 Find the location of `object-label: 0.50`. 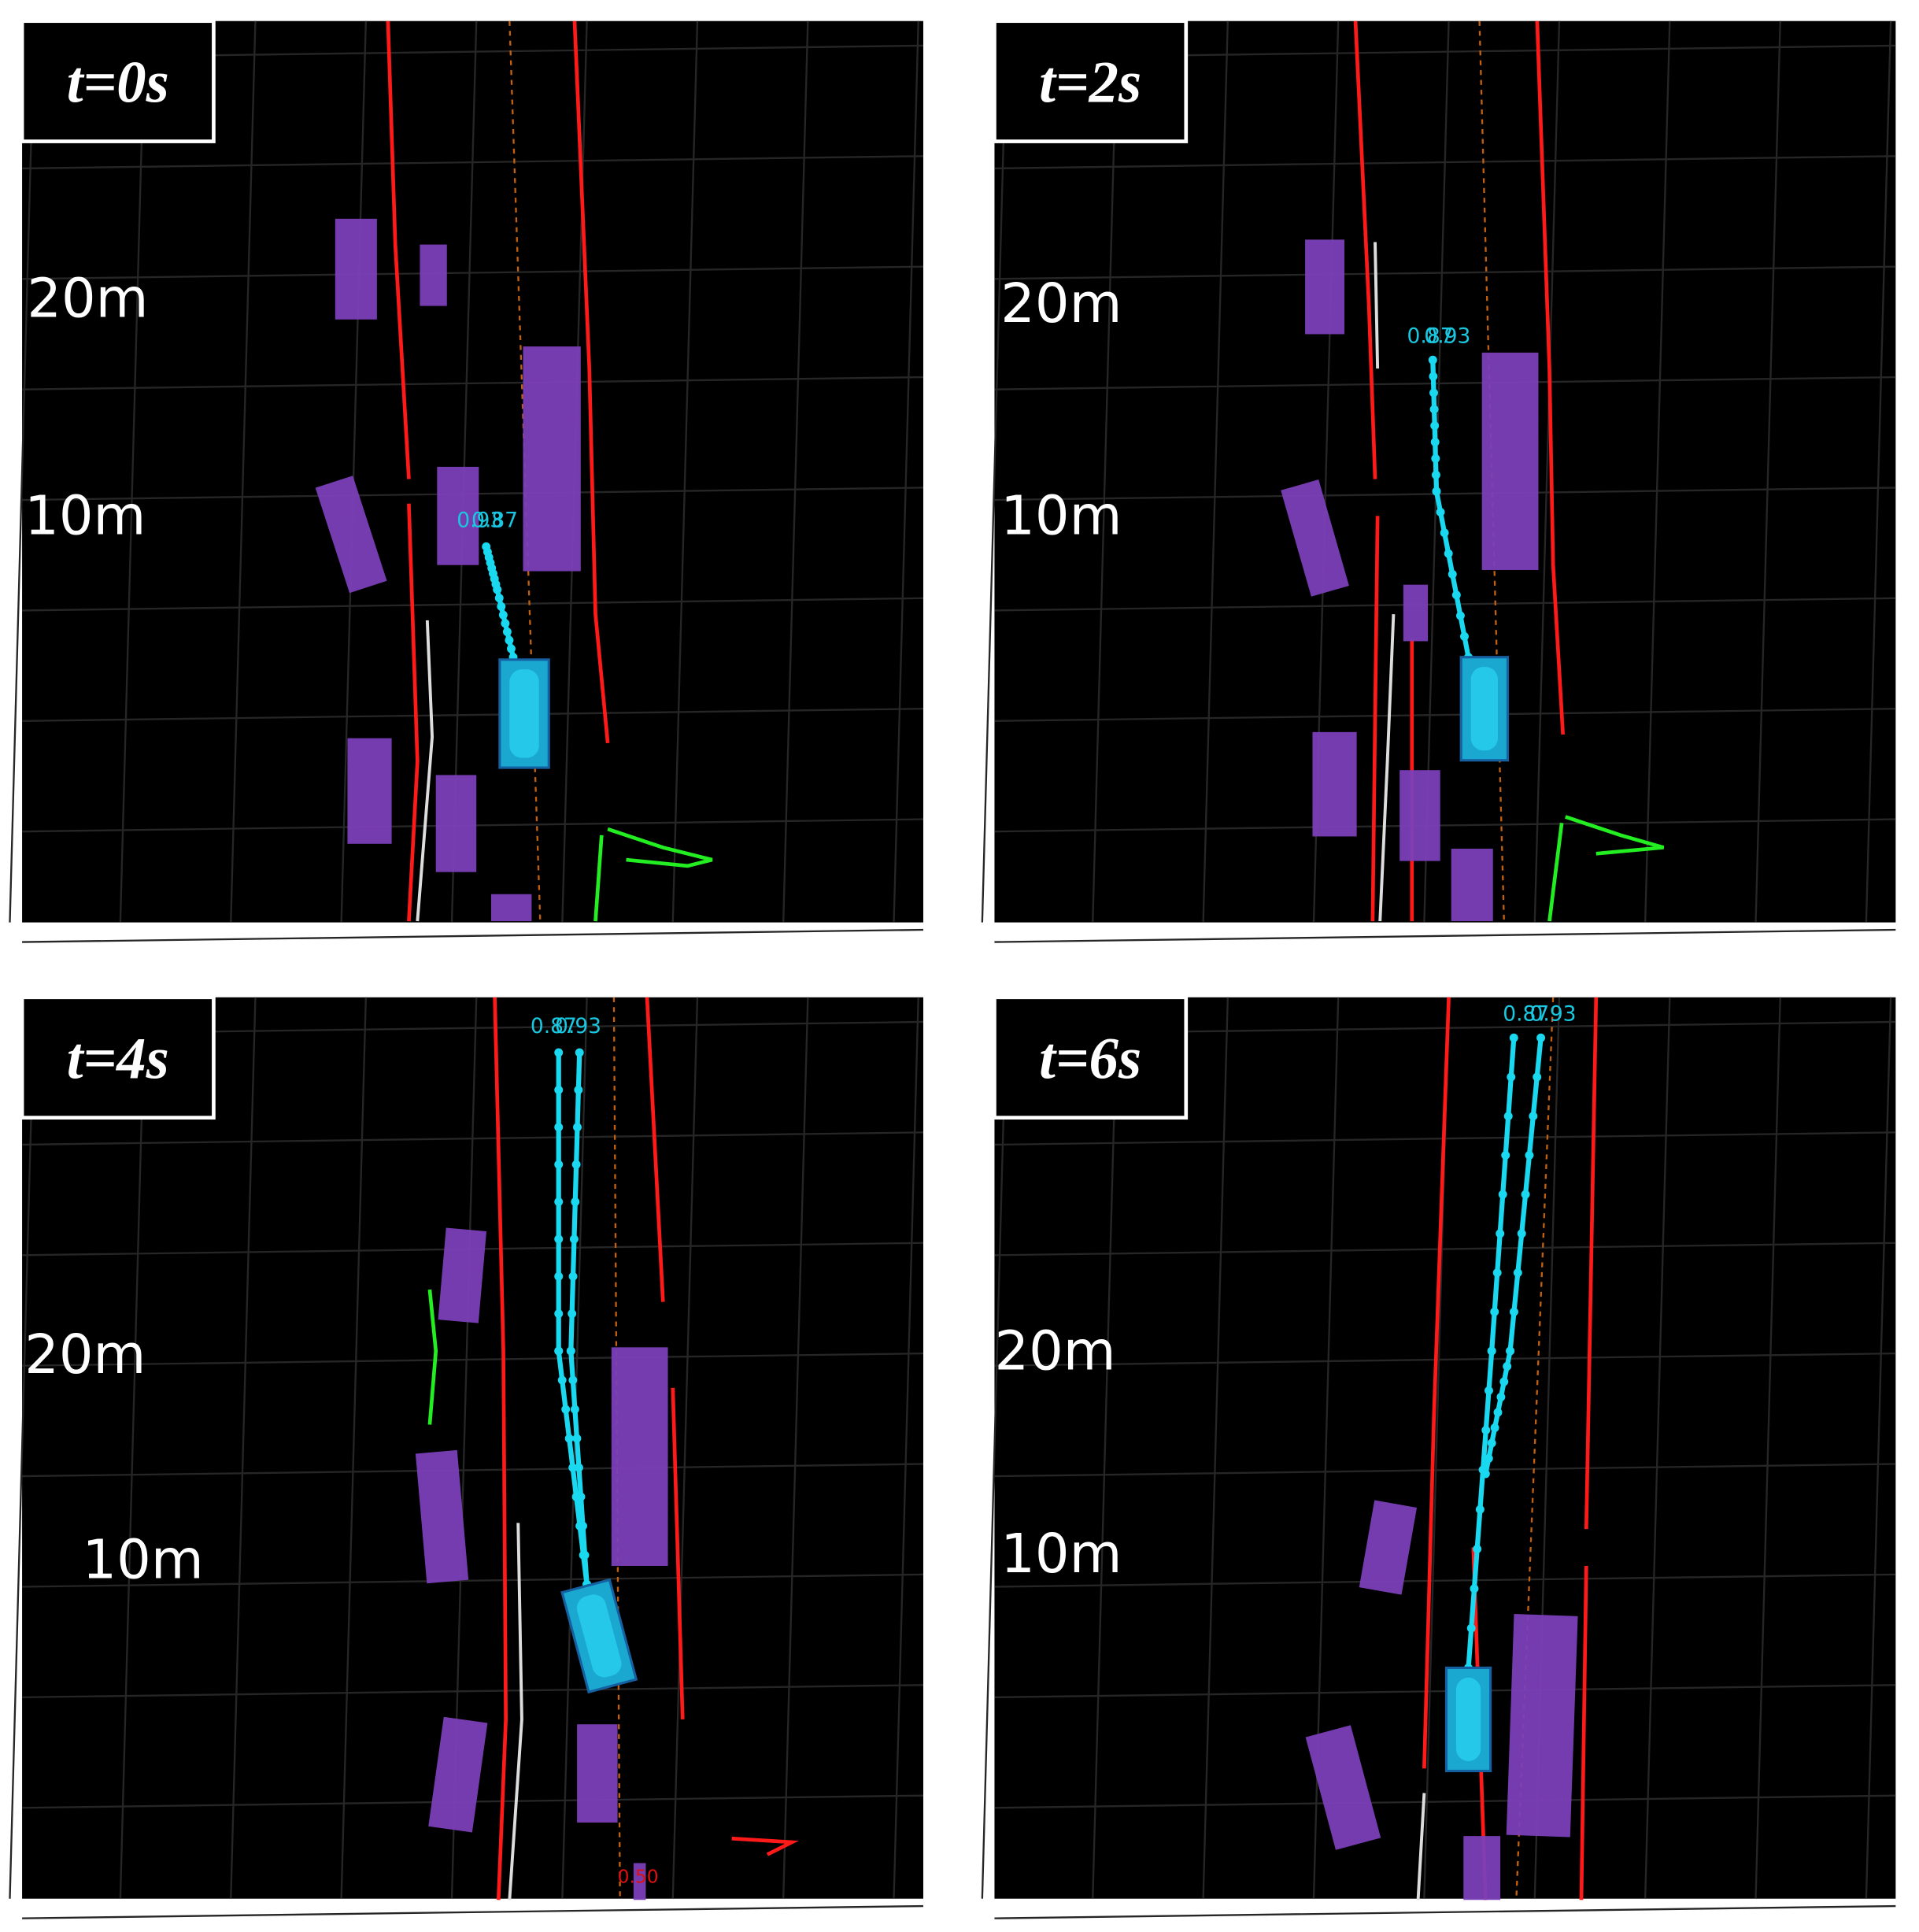

object-label: 0.50 is located at coordinates (638, 1876).